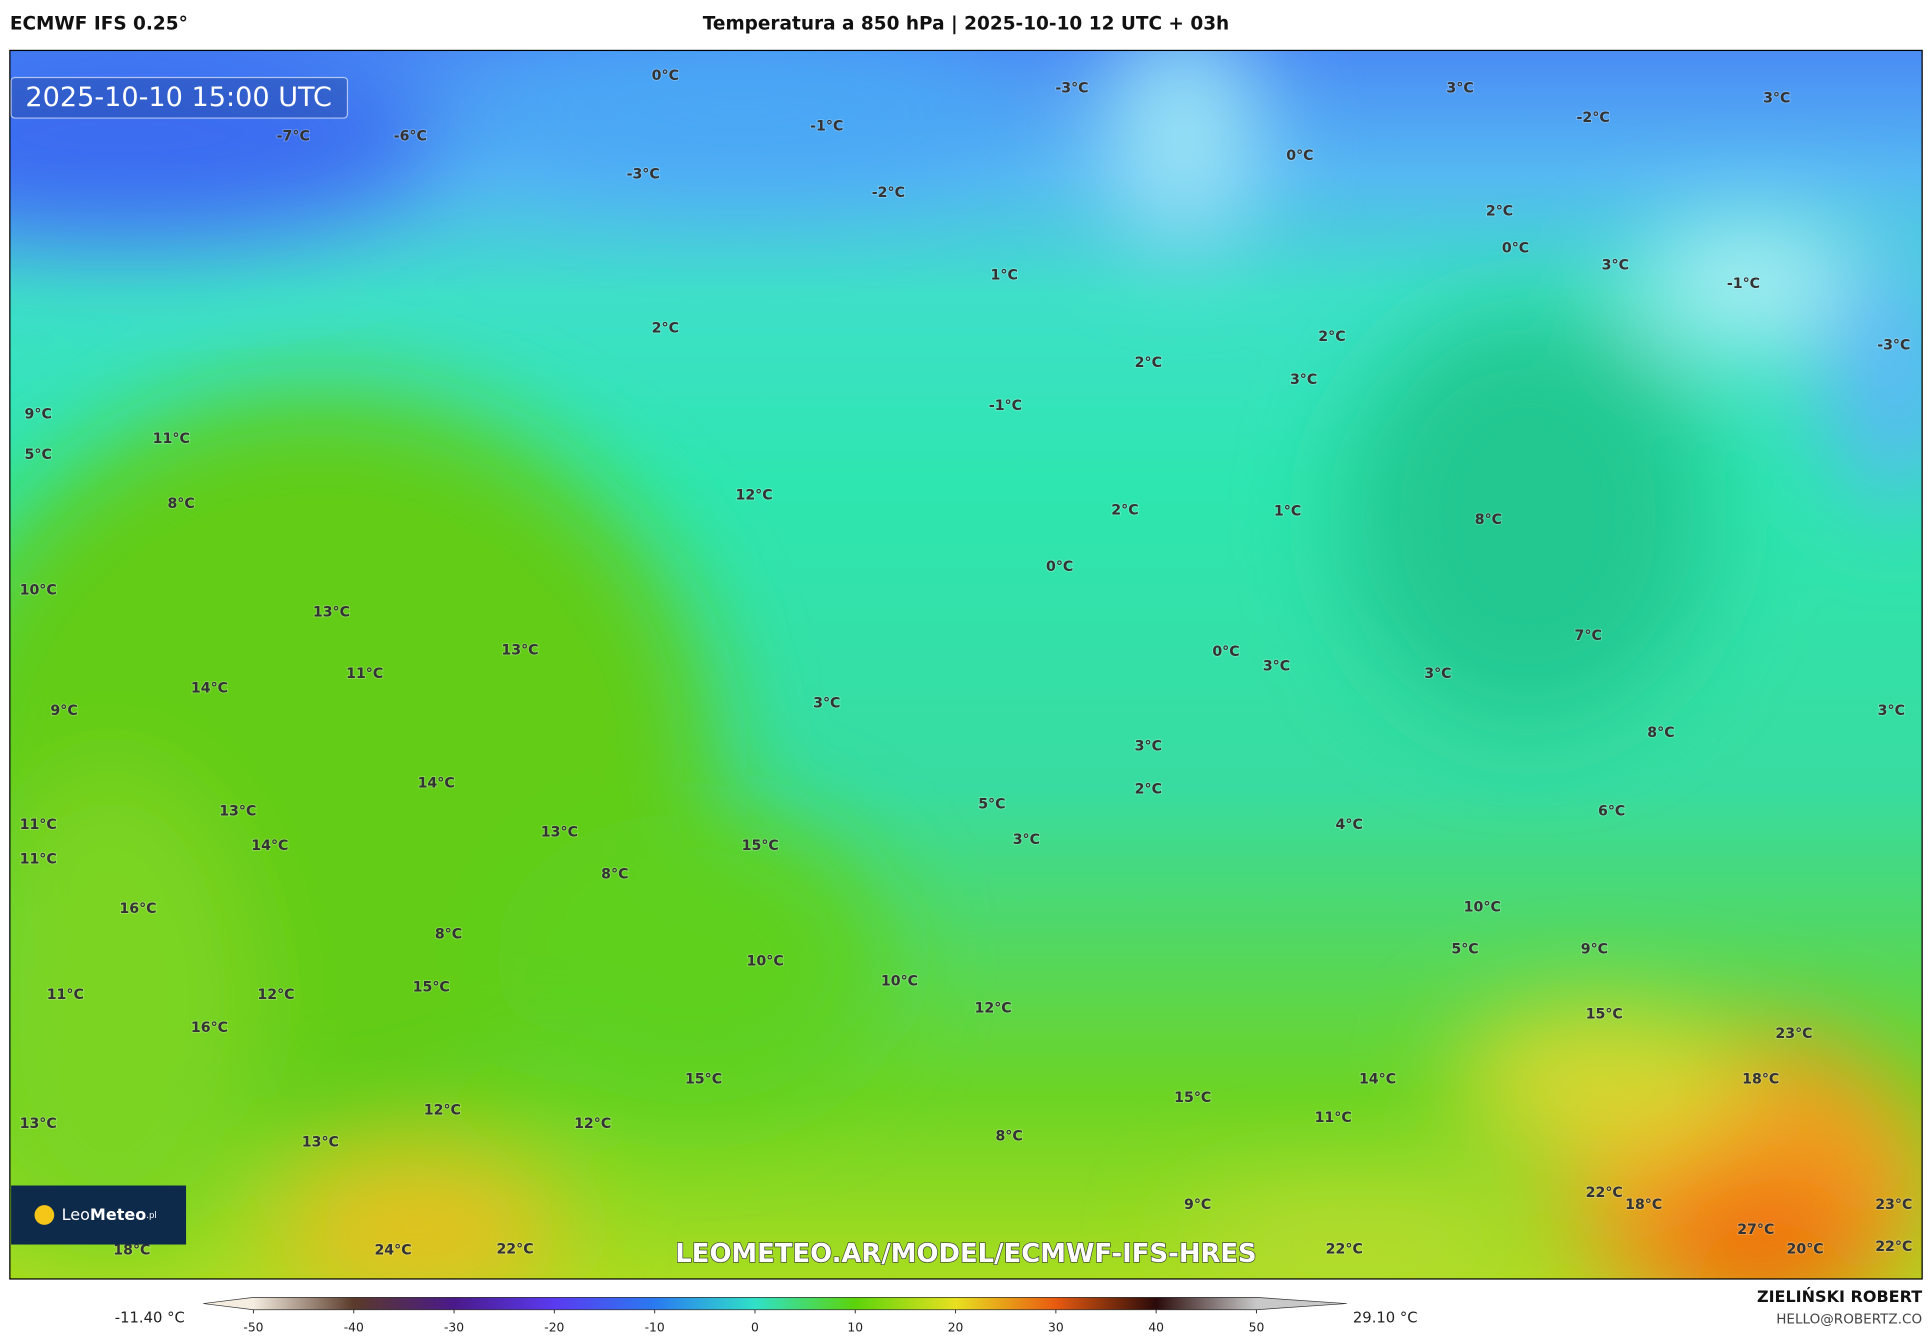 This screenshot has height=1338, width=1932. I want to click on temperature-label: 23°C, so click(1793, 1034).